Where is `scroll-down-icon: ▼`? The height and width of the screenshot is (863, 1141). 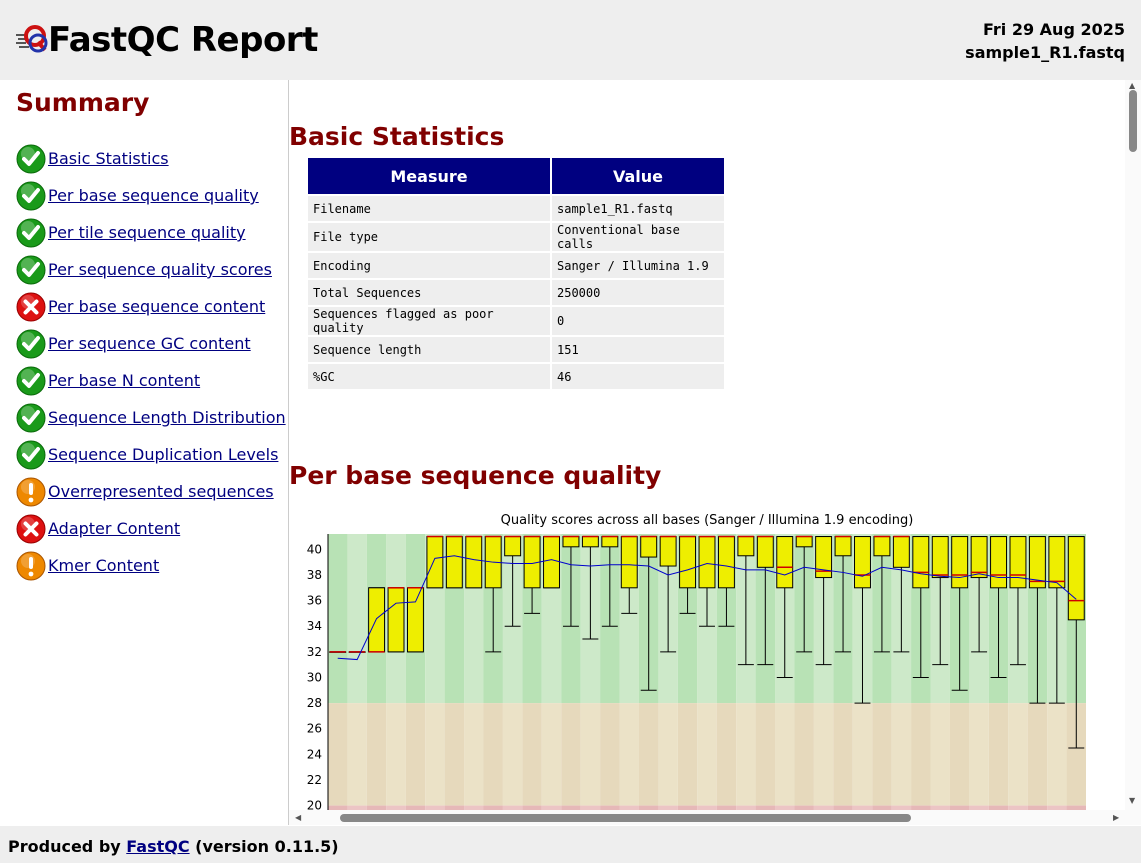 scroll-down-icon: ▼ is located at coordinates (1132, 800).